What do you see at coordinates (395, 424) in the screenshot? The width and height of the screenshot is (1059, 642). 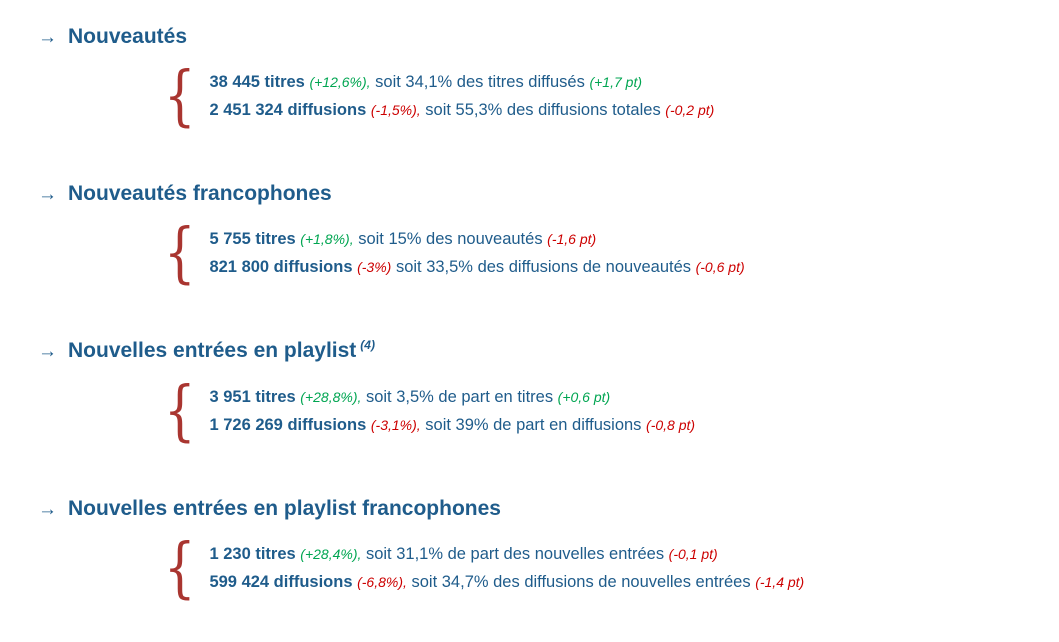 I see `stat-change-pct: (-3,1%),` at bounding box center [395, 424].